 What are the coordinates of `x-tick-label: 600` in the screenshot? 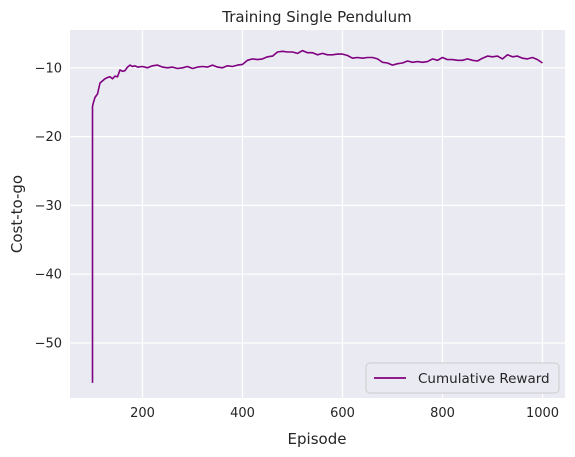 It's located at (342, 413).